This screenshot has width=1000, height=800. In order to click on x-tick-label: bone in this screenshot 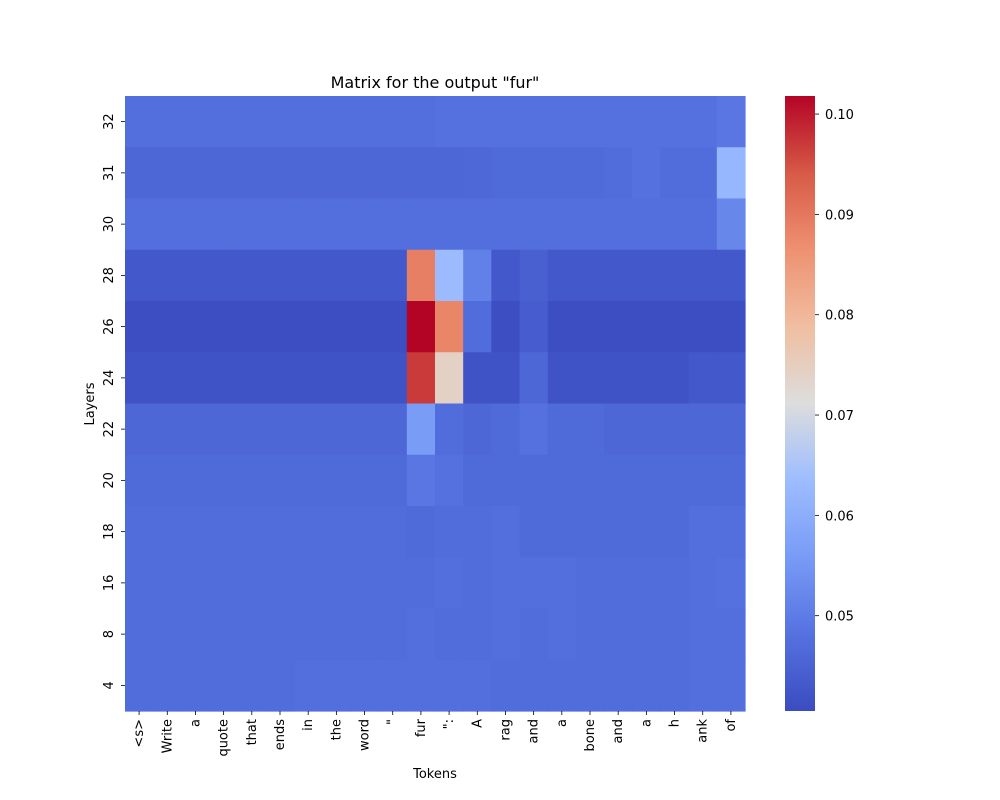, I will do `click(590, 735)`.